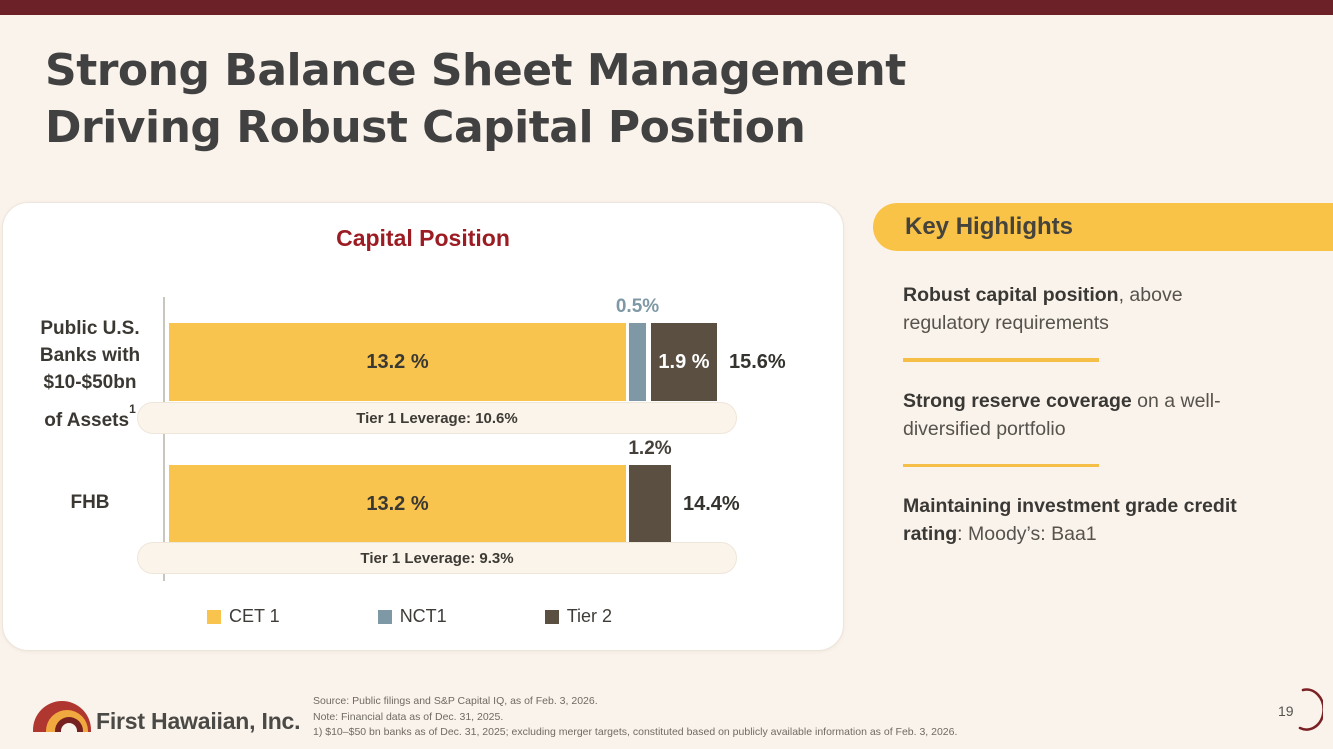 This screenshot has height=749, width=1333. Describe the element at coordinates (475, 70) in the screenshot. I see `slide-title-line1: Strong Balance Sheet Management` at that location.